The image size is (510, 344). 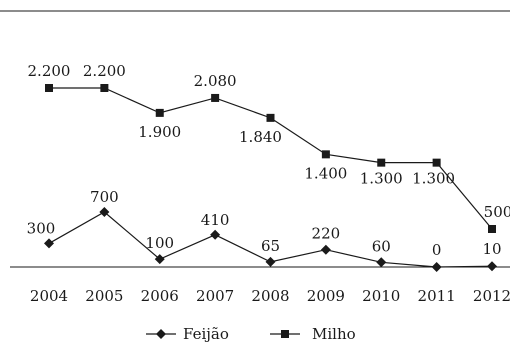 I want to click on x-tick-label-2011: 2011, so click(x=437, y=296).